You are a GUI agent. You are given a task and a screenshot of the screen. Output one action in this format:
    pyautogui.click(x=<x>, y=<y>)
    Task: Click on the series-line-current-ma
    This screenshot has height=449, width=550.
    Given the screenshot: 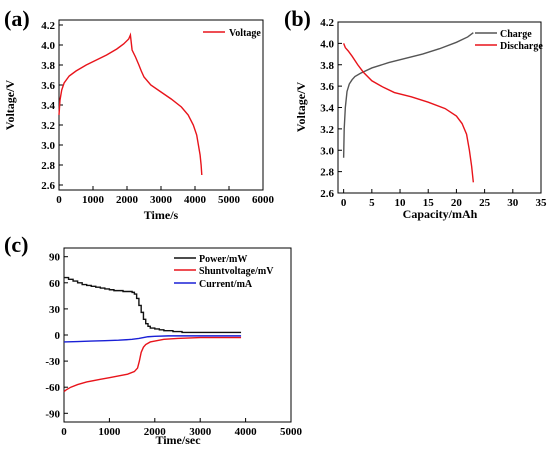 What is the action you would take?
    pyautogui.click(x=152, y=339)
    